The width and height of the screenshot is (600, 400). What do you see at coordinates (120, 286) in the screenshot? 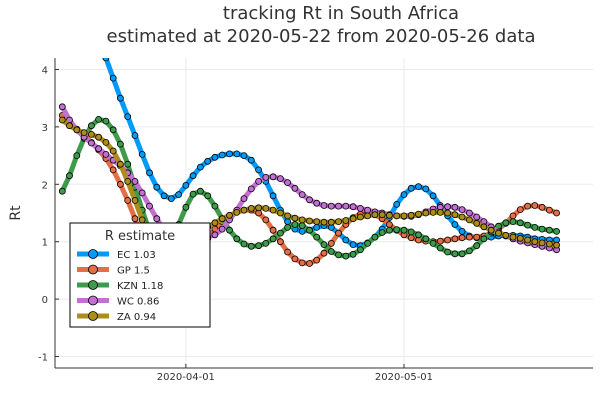
I see `legend-item-kzn: KZN 1.18` at bounding box center [120, 286].